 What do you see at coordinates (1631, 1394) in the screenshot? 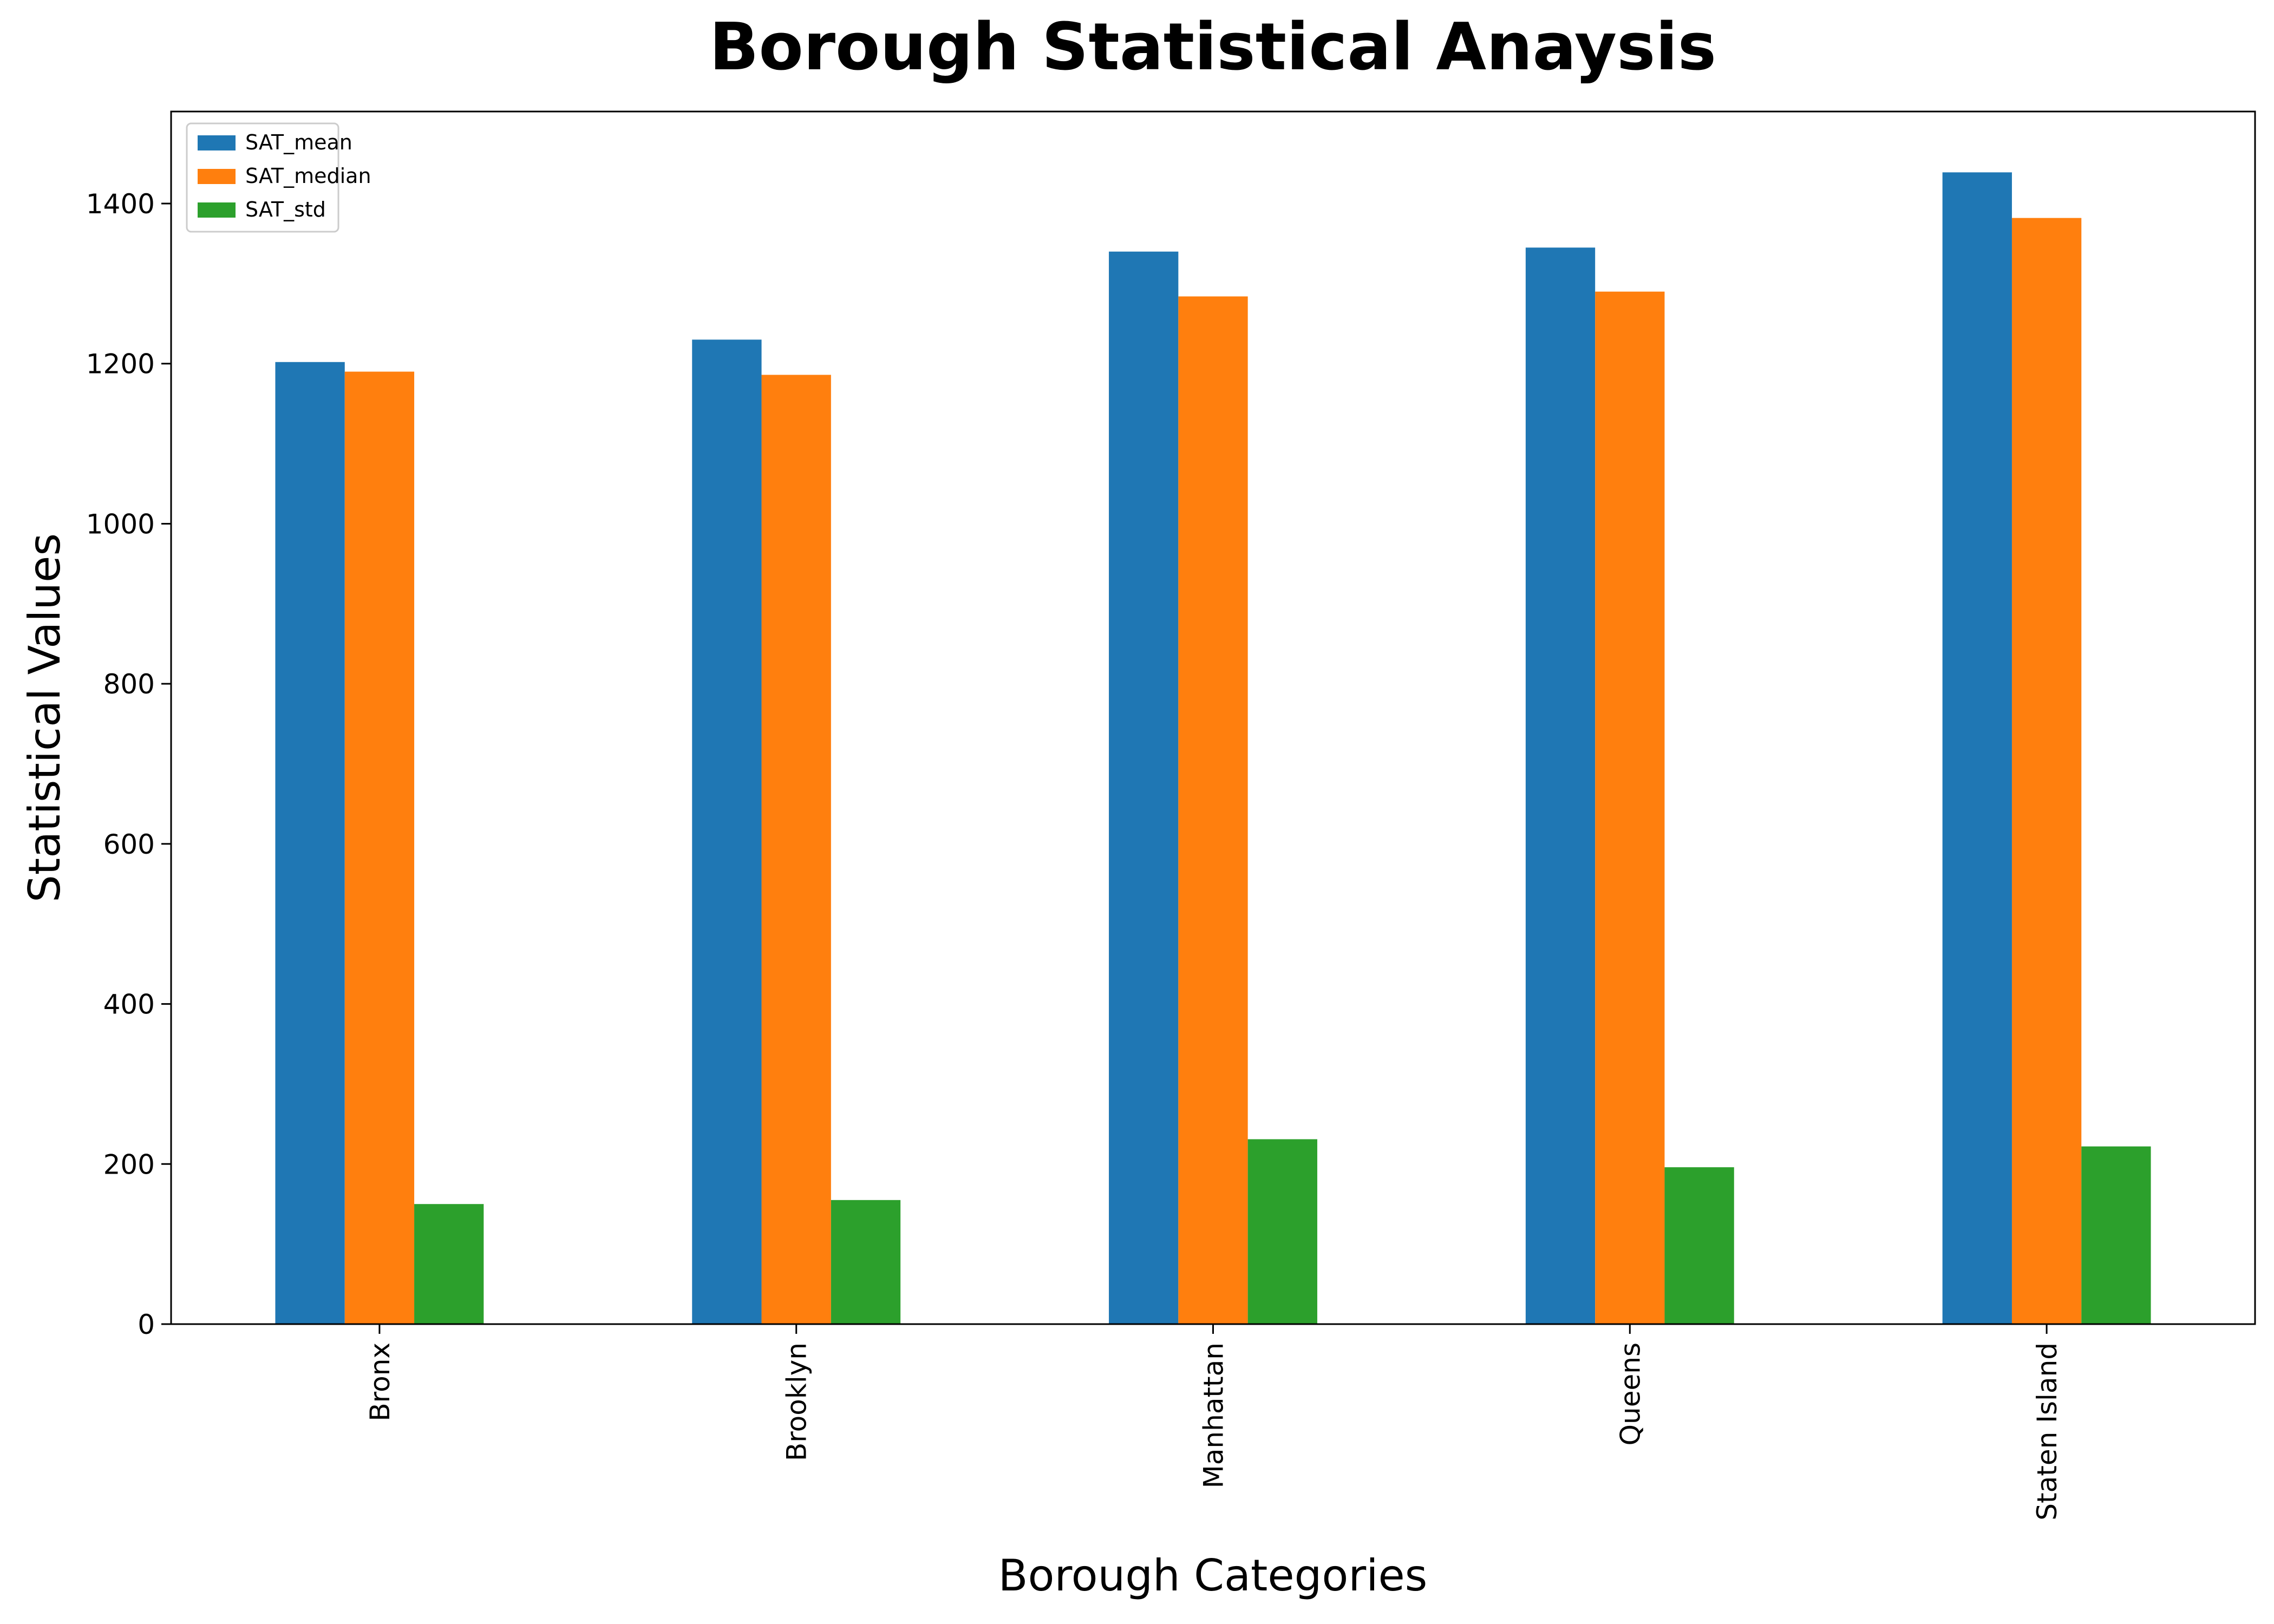
I see `x-tick-label: Queens` at bounding box center [1631, 1394].